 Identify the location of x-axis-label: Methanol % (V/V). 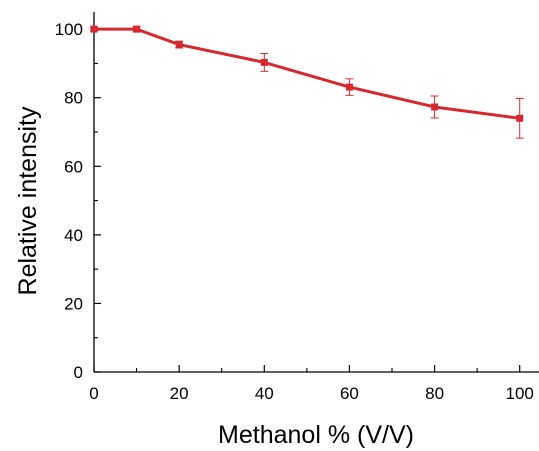
(316, 435).